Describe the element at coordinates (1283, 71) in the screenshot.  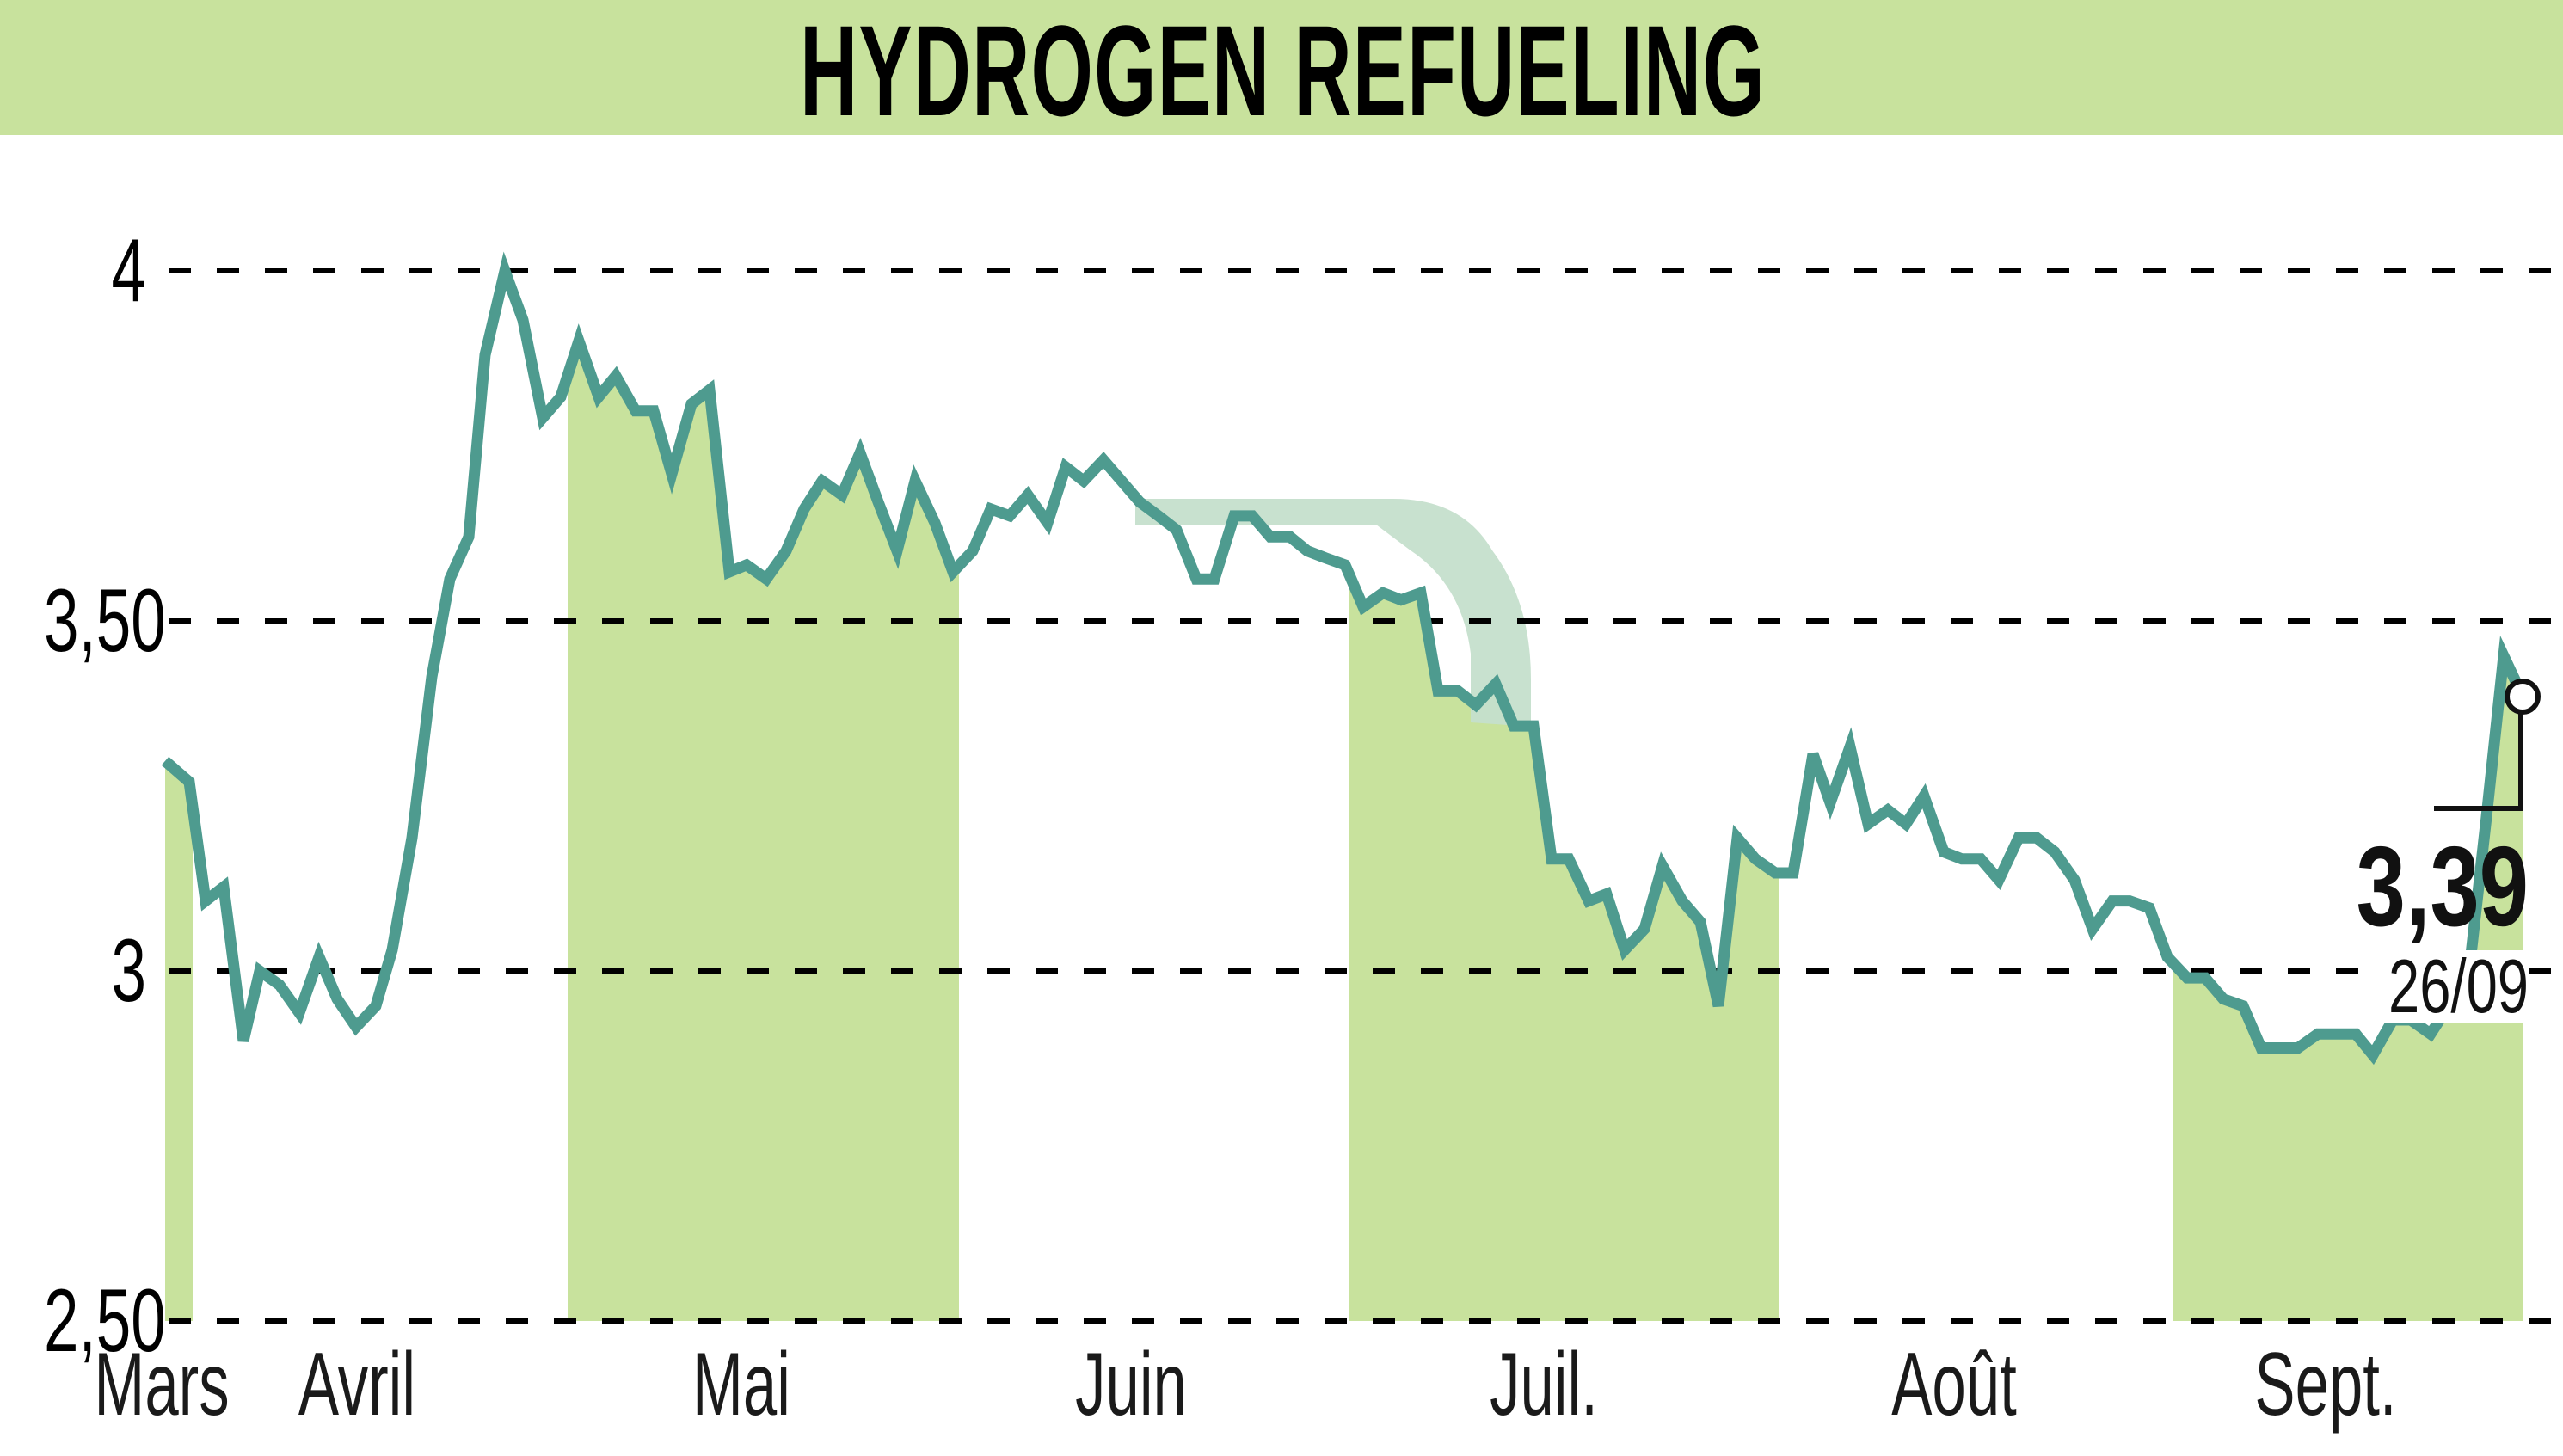
I see `chart-title: HYDROGEN REFUELING` at that location.